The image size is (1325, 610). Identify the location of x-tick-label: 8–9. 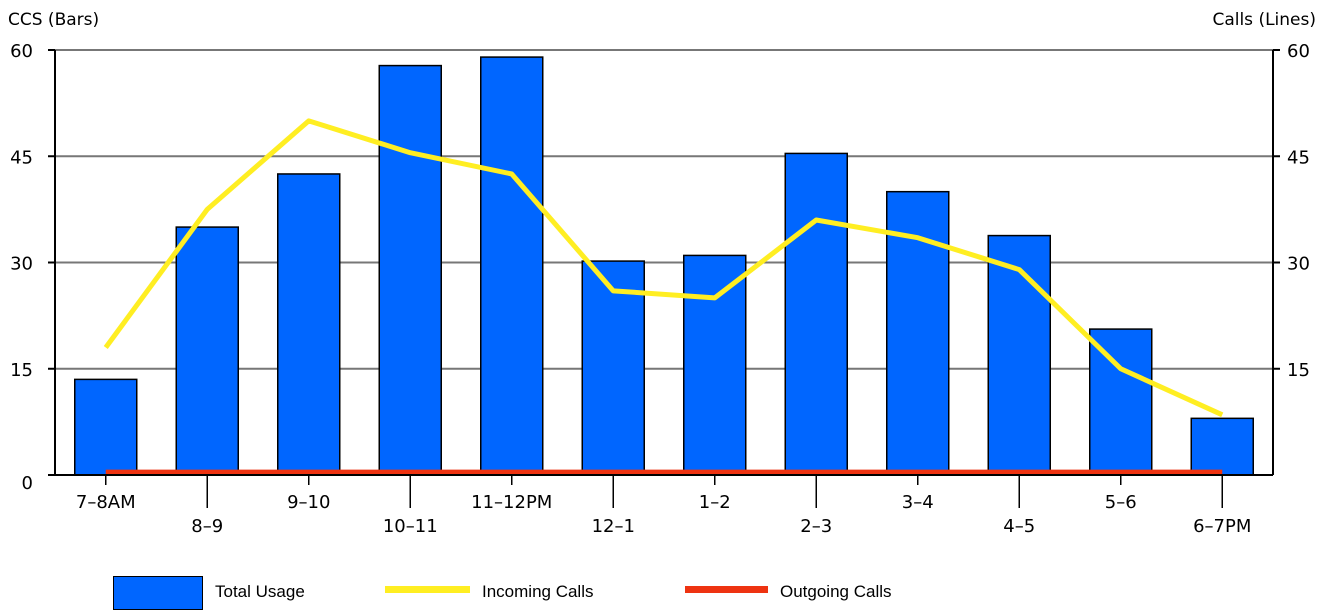
(207, 526).